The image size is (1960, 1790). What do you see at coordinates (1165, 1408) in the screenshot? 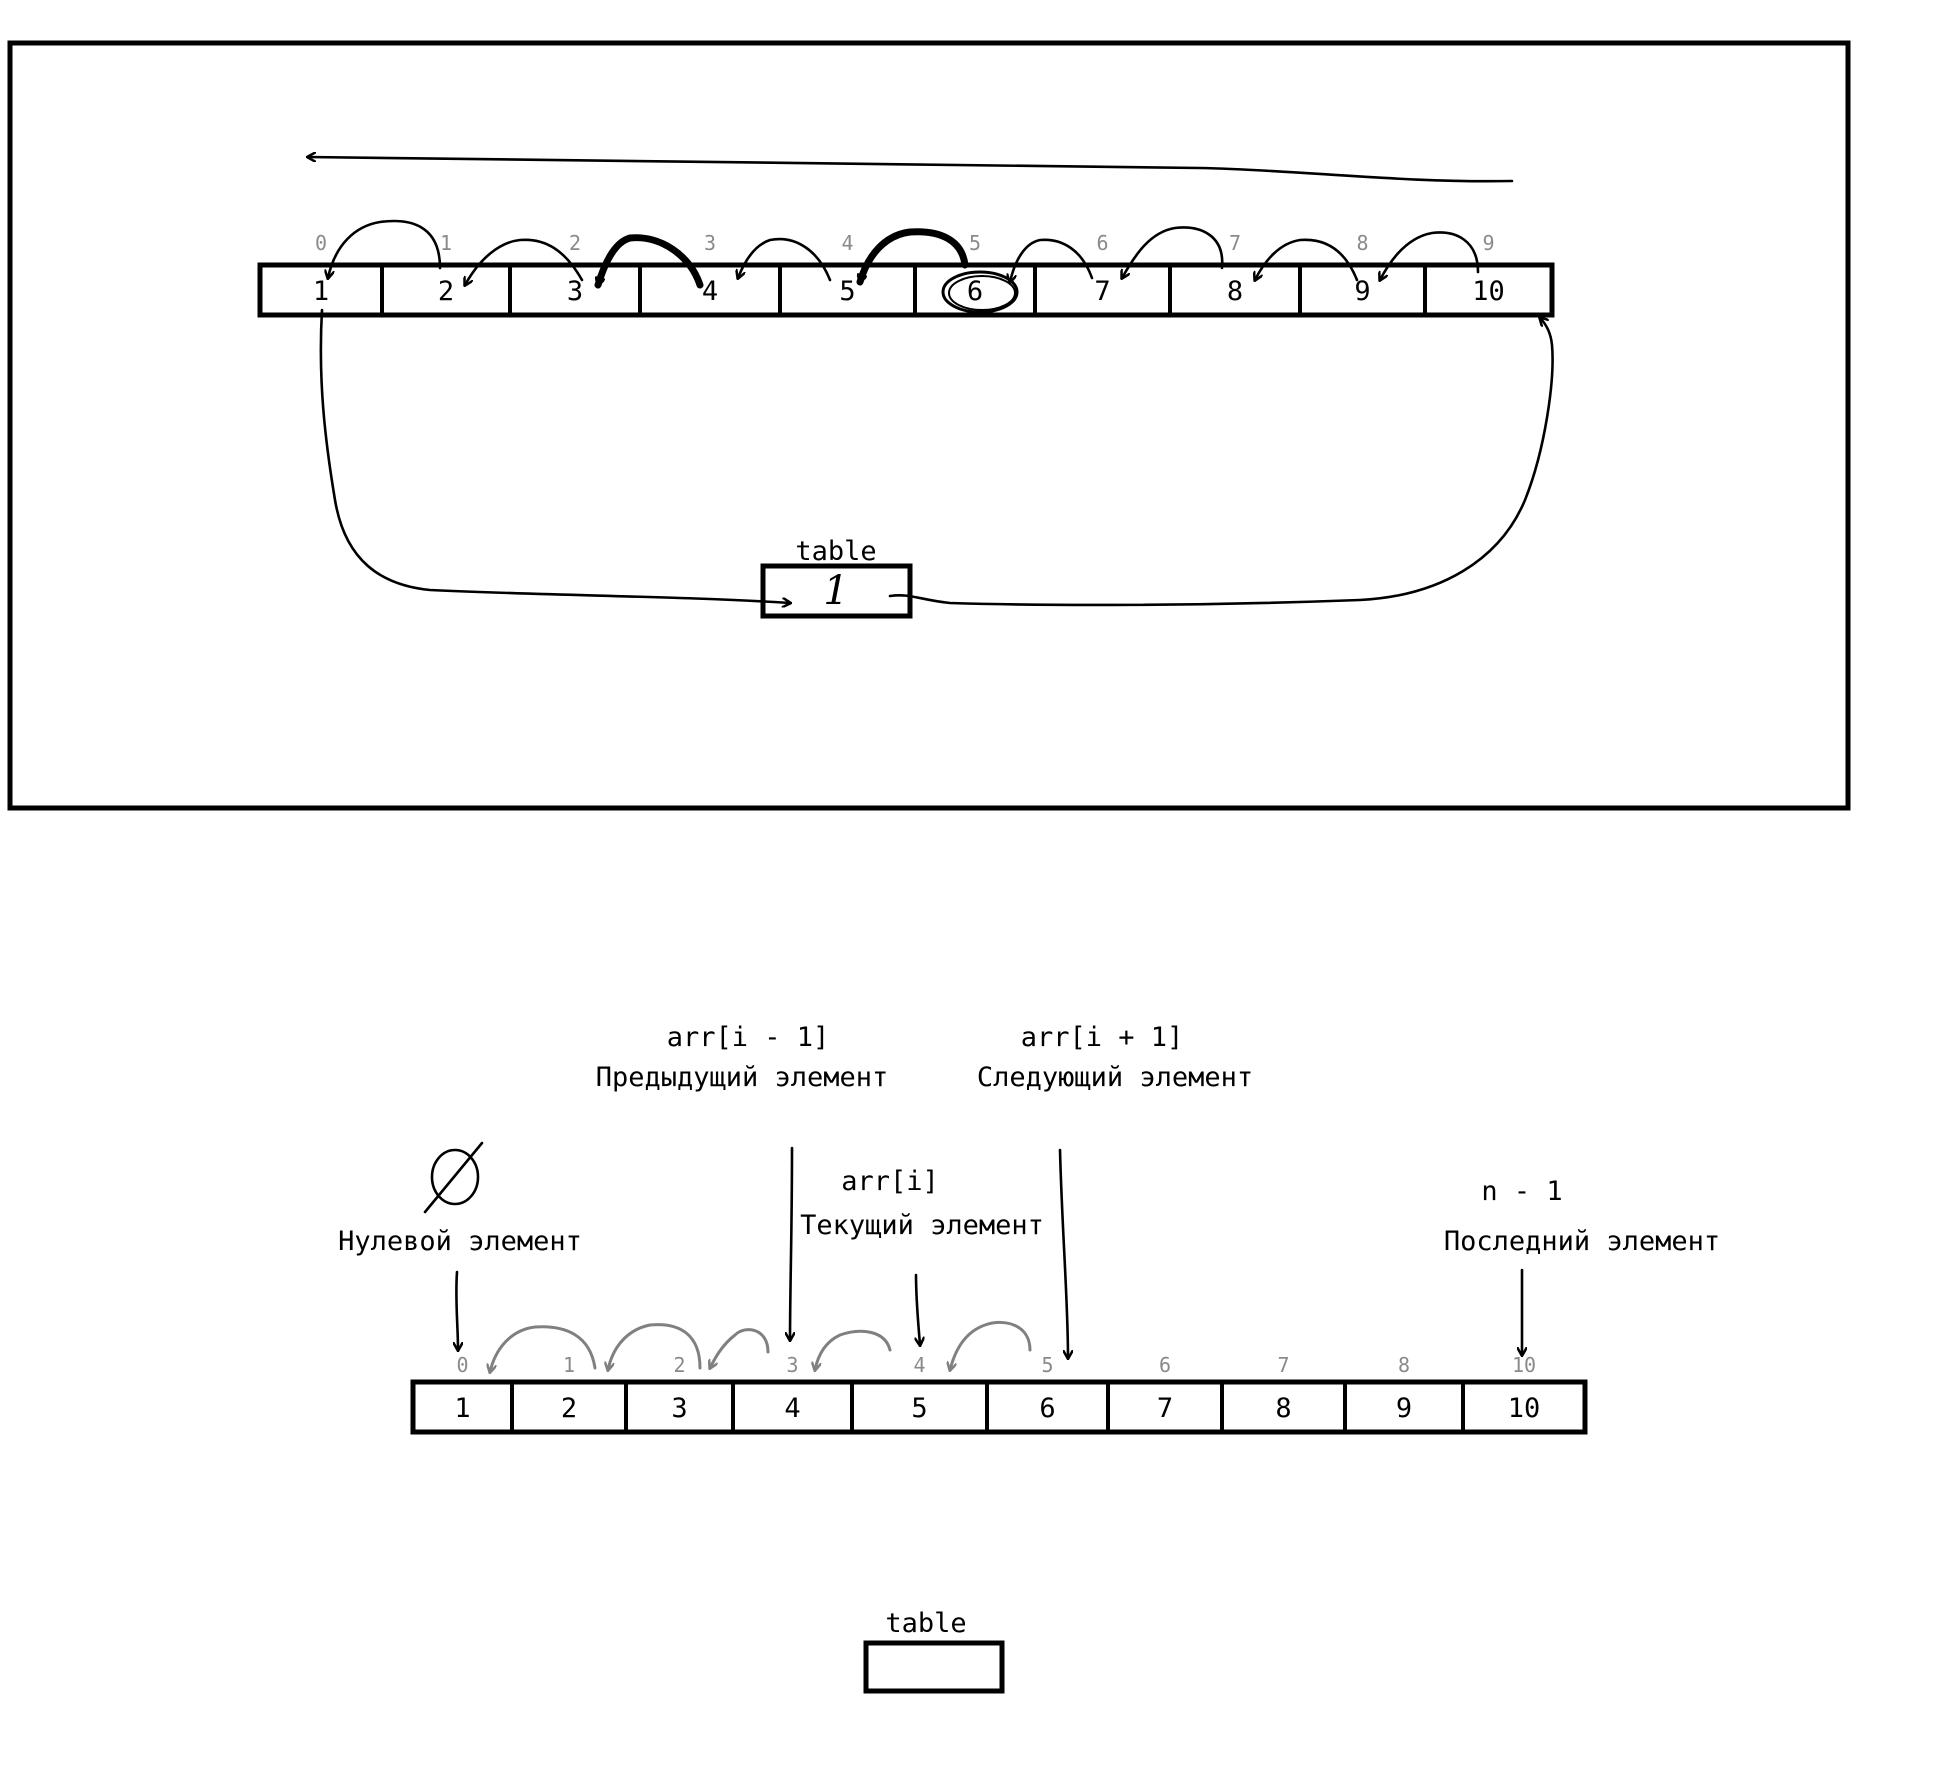
I see `bottom-cell-value: 7` at bounding box center [1165, 1408].